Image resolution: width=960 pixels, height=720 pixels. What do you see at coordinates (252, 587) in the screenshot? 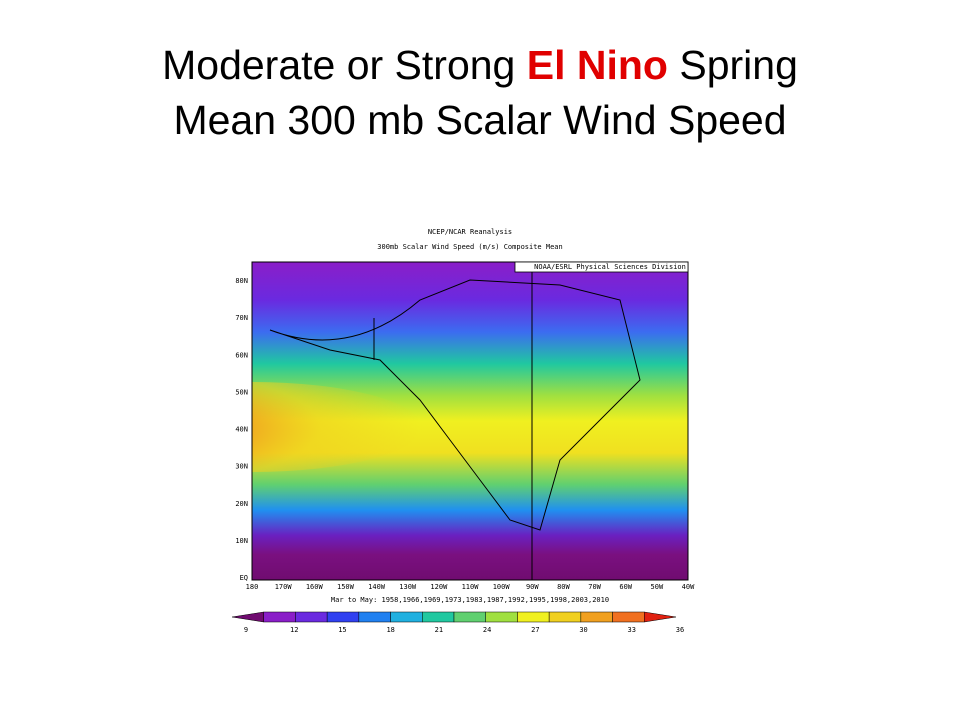
I see `lon-label: 180` at bounding box center [252, 587].